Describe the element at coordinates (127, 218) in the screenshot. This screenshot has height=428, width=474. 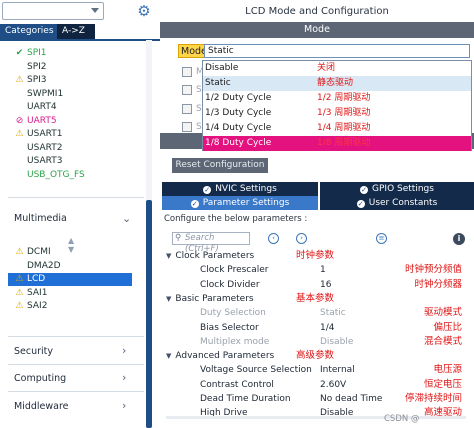
I see `chevron-down-icon: ⌄` at that location.